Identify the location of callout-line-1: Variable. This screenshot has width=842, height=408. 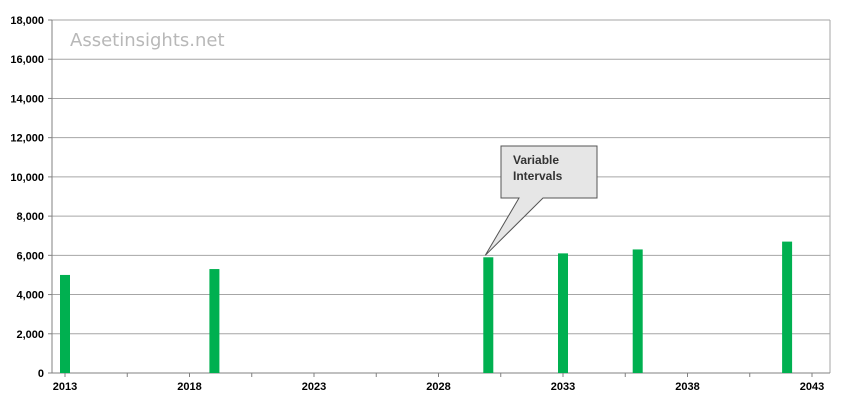
(536, 160).